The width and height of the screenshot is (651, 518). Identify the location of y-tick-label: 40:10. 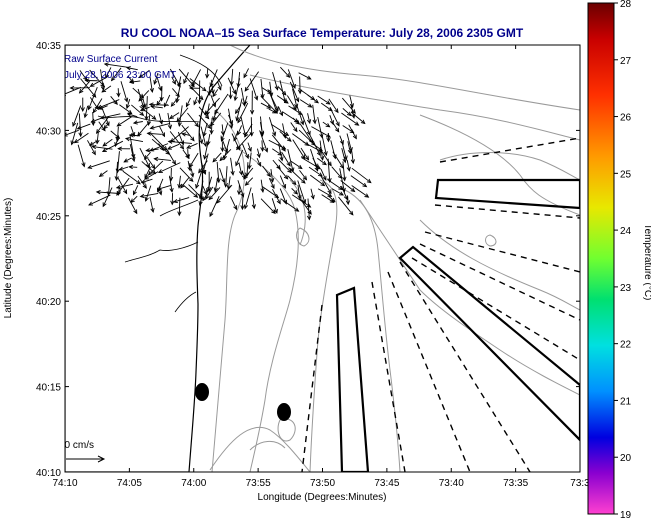
(48, 473).